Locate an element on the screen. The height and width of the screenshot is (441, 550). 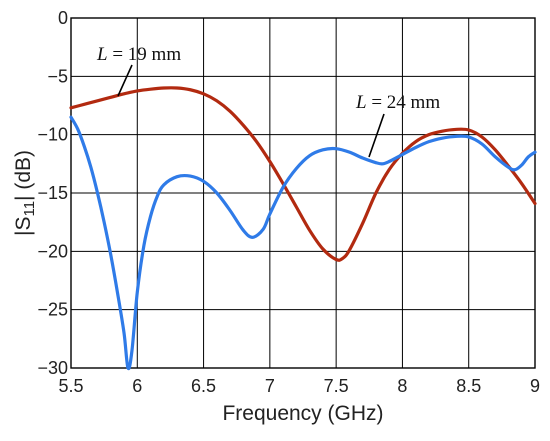
series-annotation-l19: L = 19 mm is located at coordinates (138, 54).